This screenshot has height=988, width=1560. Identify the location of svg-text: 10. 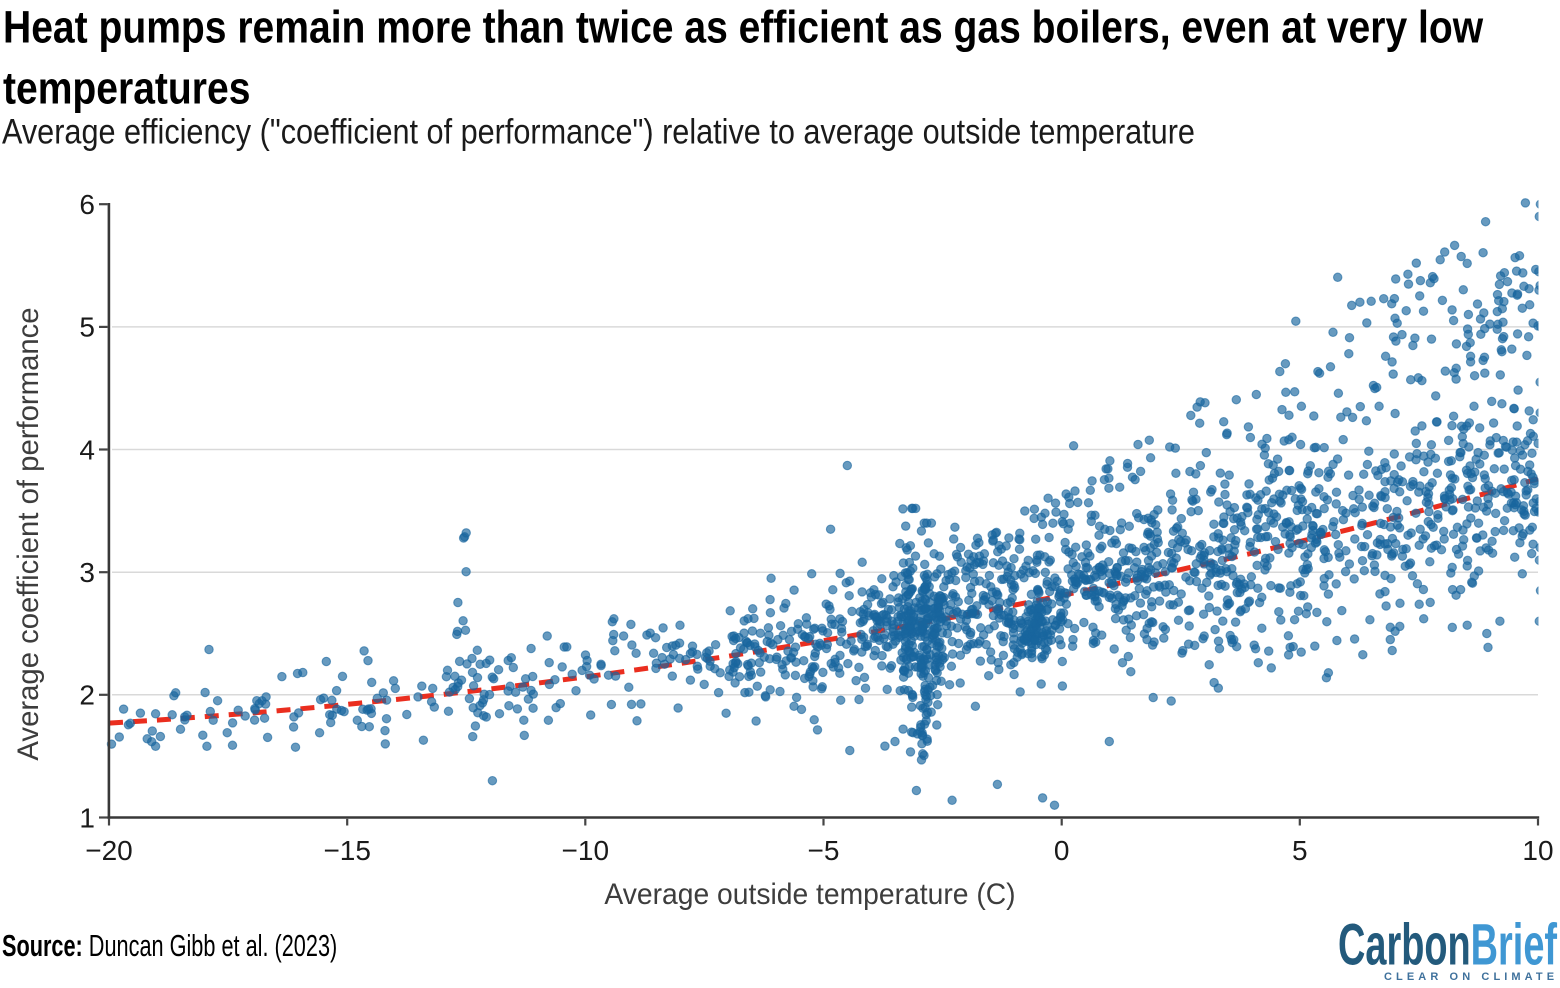
(1537, 850).